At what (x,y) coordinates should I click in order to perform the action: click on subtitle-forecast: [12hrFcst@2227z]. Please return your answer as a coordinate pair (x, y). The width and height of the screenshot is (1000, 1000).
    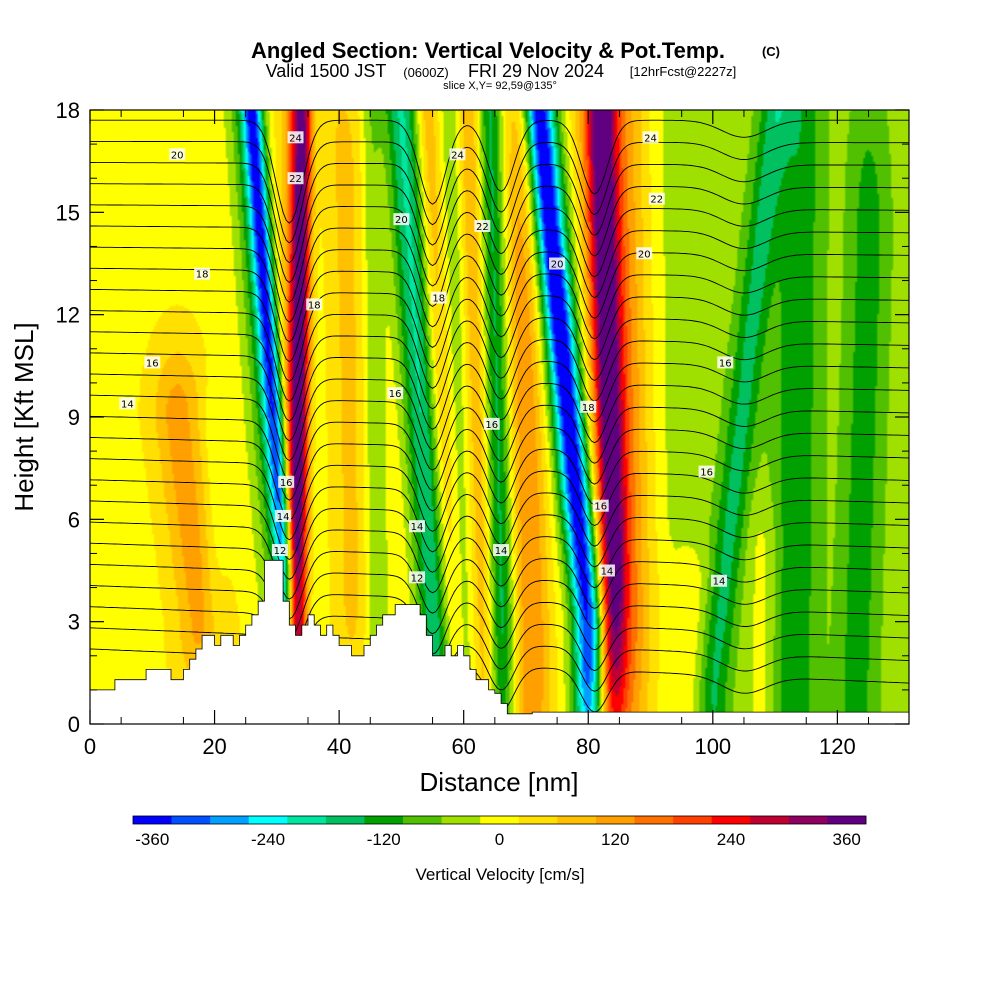
    Looking at the image, I should click on (683, 71).